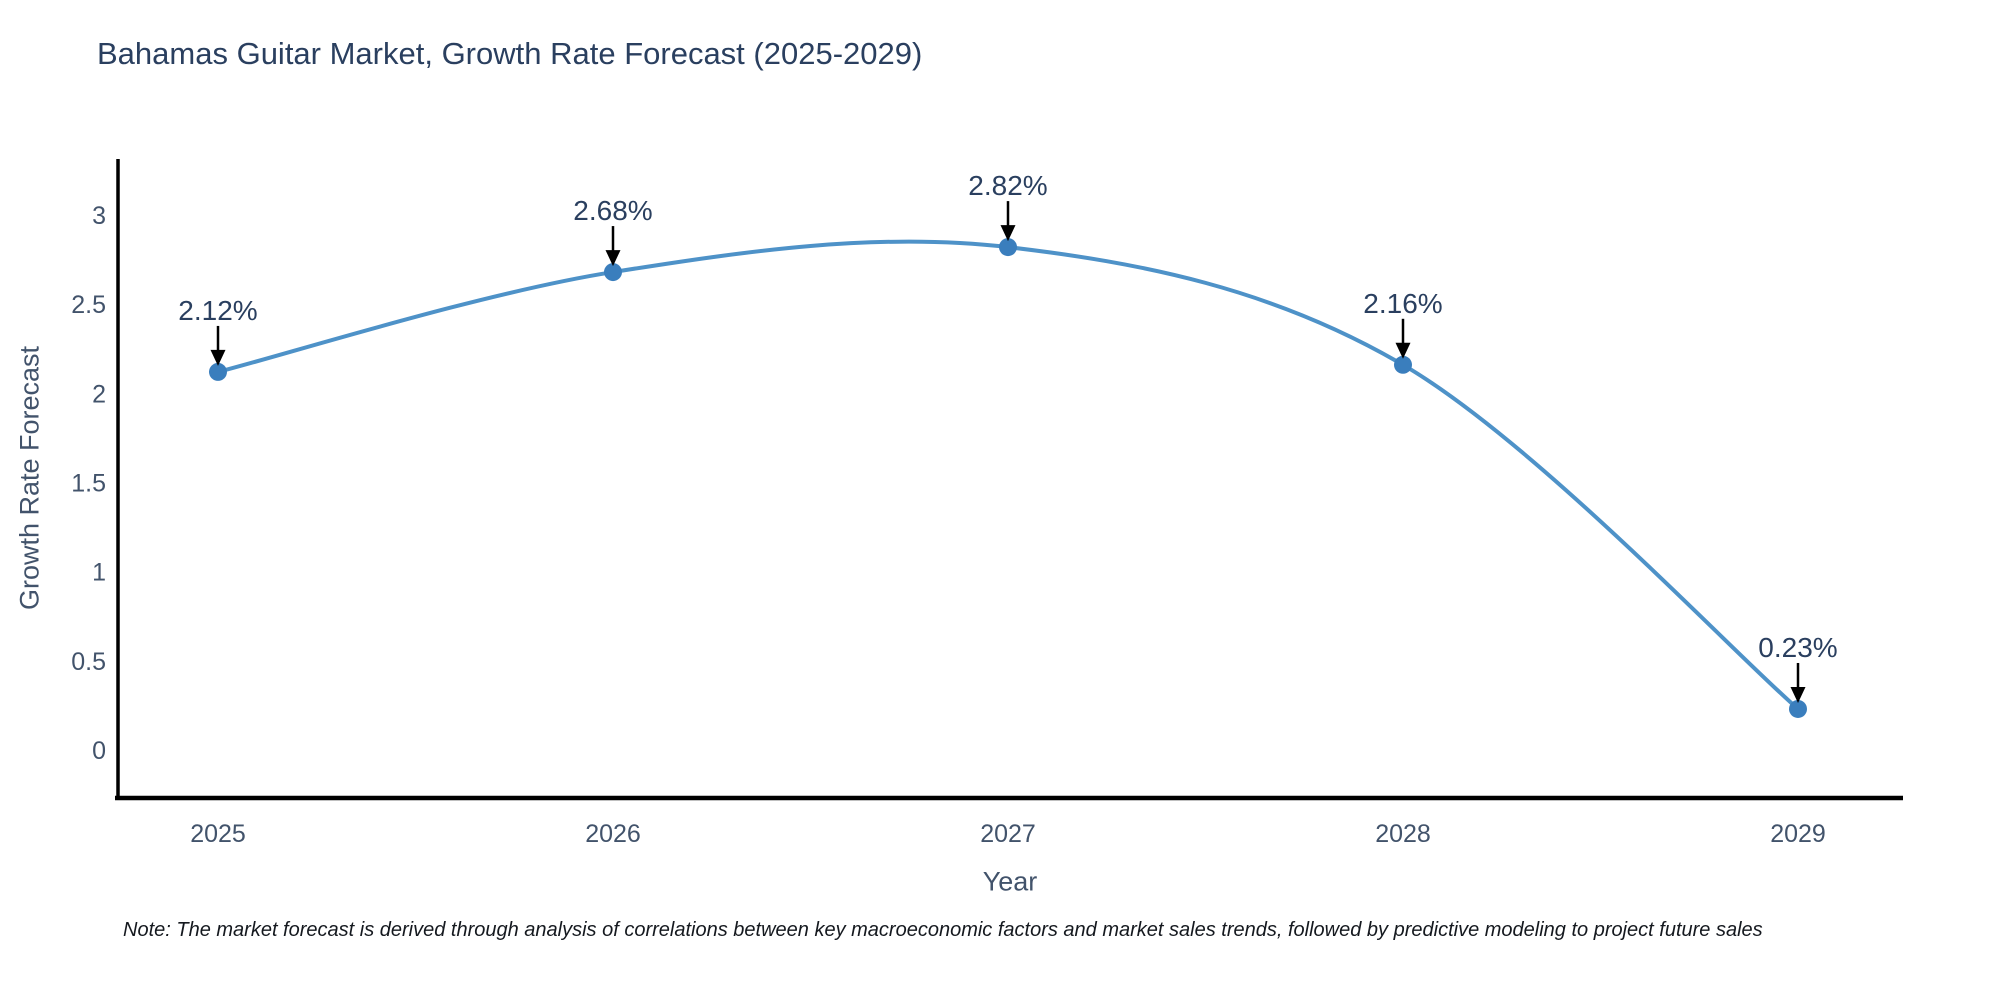 The width and height of the screenshot is (2000, 1000). What do you see at coordinates (1797, 647) in the screenshot?
I see `point-annotation-label: 0.23%` at bounding box center [1797, 647].